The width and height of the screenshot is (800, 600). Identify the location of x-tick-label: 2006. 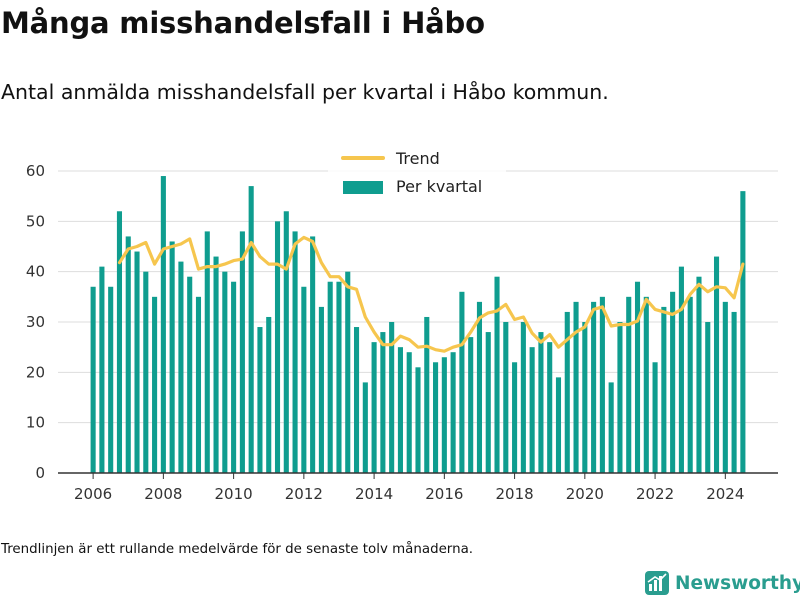
(93, 492).